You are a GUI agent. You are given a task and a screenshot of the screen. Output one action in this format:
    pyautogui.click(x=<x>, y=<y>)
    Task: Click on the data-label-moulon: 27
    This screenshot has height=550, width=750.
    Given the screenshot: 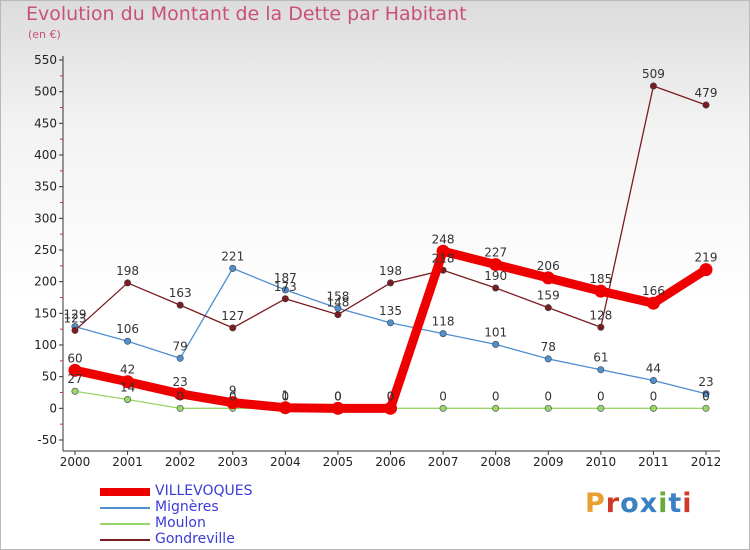 What is the action you would take?
    pyautogui.click(x=74, y=379)
    